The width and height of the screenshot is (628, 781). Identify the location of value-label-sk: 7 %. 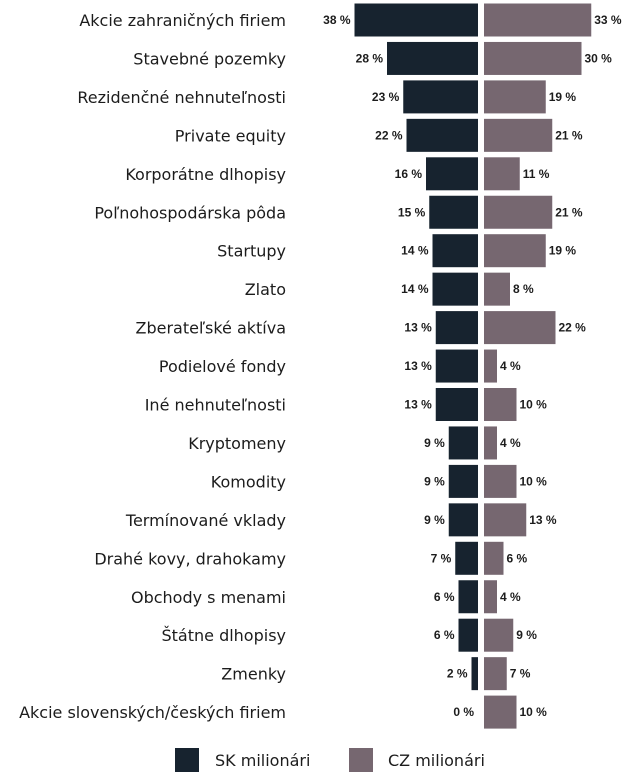
(441, 558).